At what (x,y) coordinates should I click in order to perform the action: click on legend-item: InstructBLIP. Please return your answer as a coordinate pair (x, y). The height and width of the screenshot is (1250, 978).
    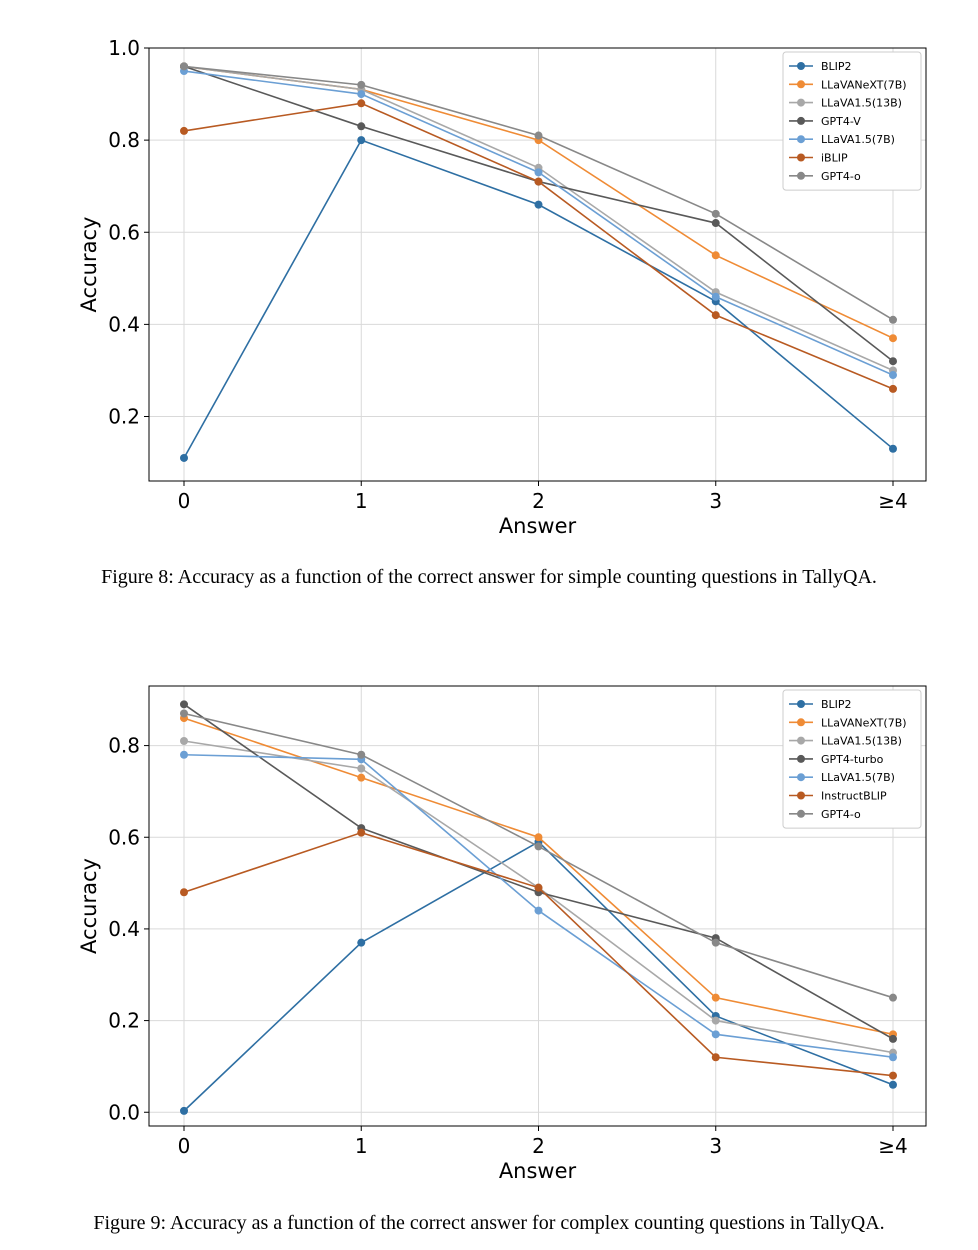
    Looking at the image, I should click on (838, 796).